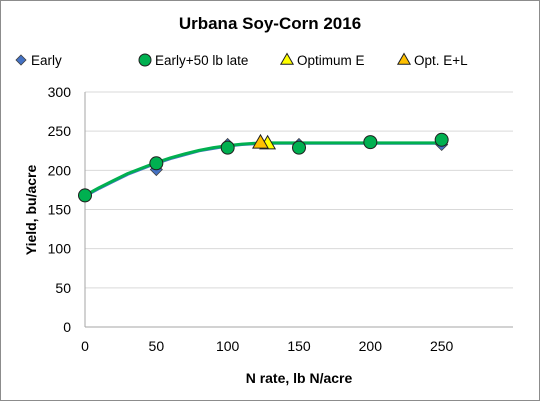 This screenshot has width=540, height=405. I want to click on trend-curves, so click(263, 169).